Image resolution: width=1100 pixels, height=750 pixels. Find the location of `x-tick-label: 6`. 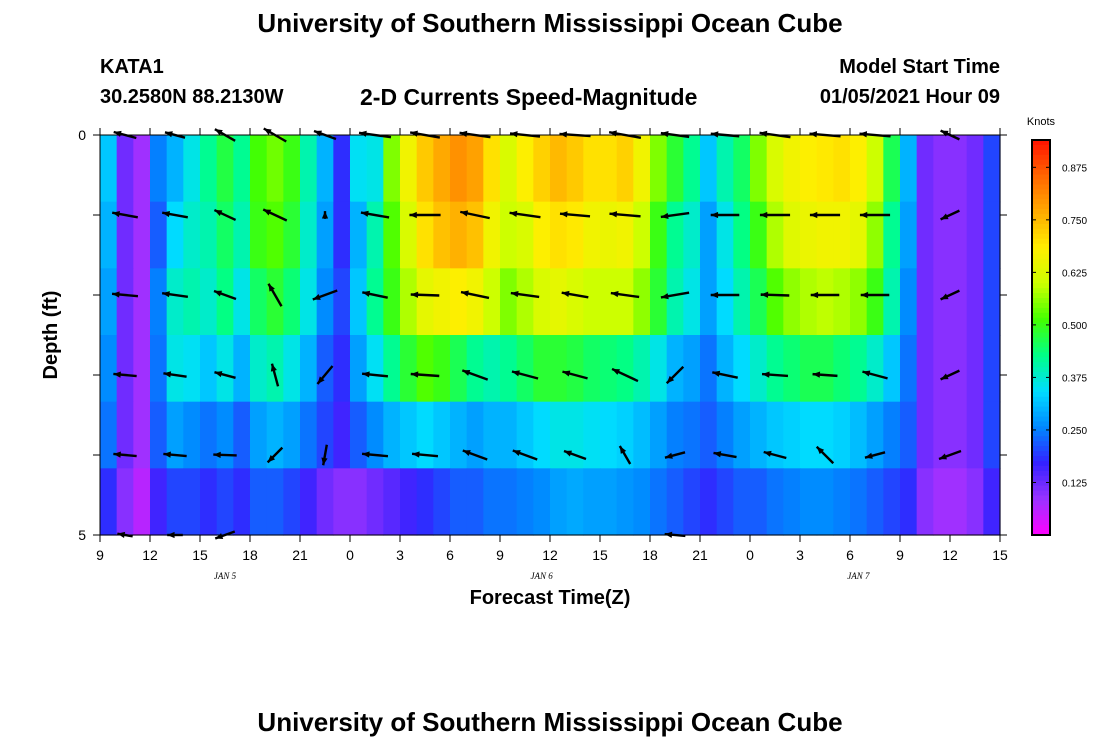

x-tick-label: 6 is located at coordinates (850, 555).